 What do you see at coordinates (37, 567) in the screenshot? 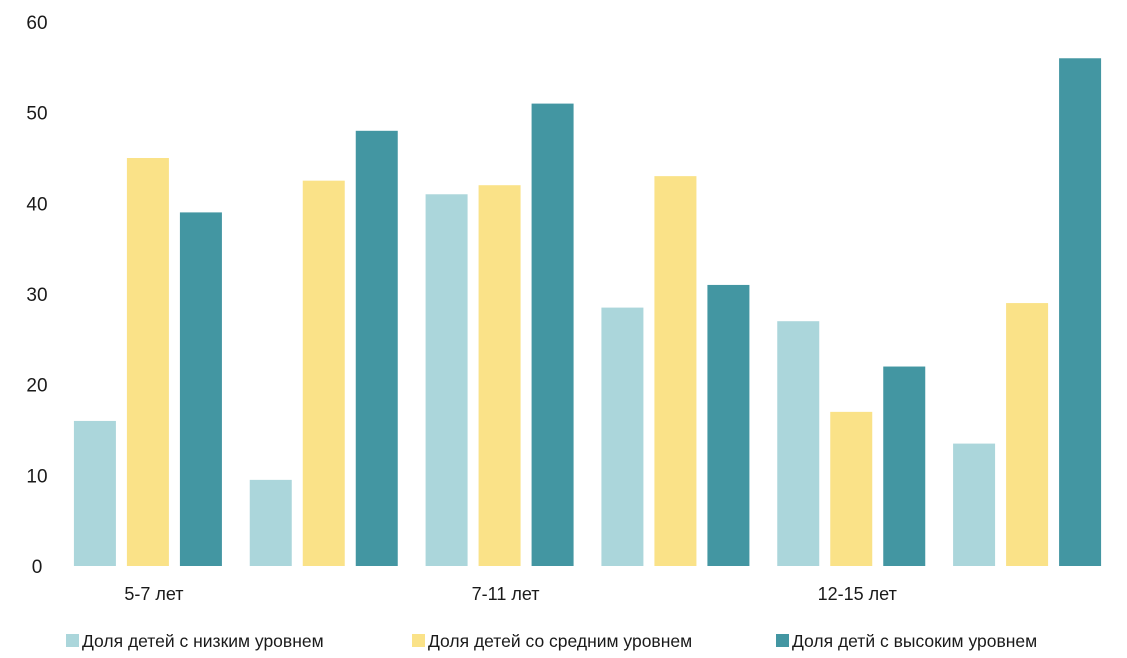
I see `y-tick-label: 0` at bounding box center [37, 567].